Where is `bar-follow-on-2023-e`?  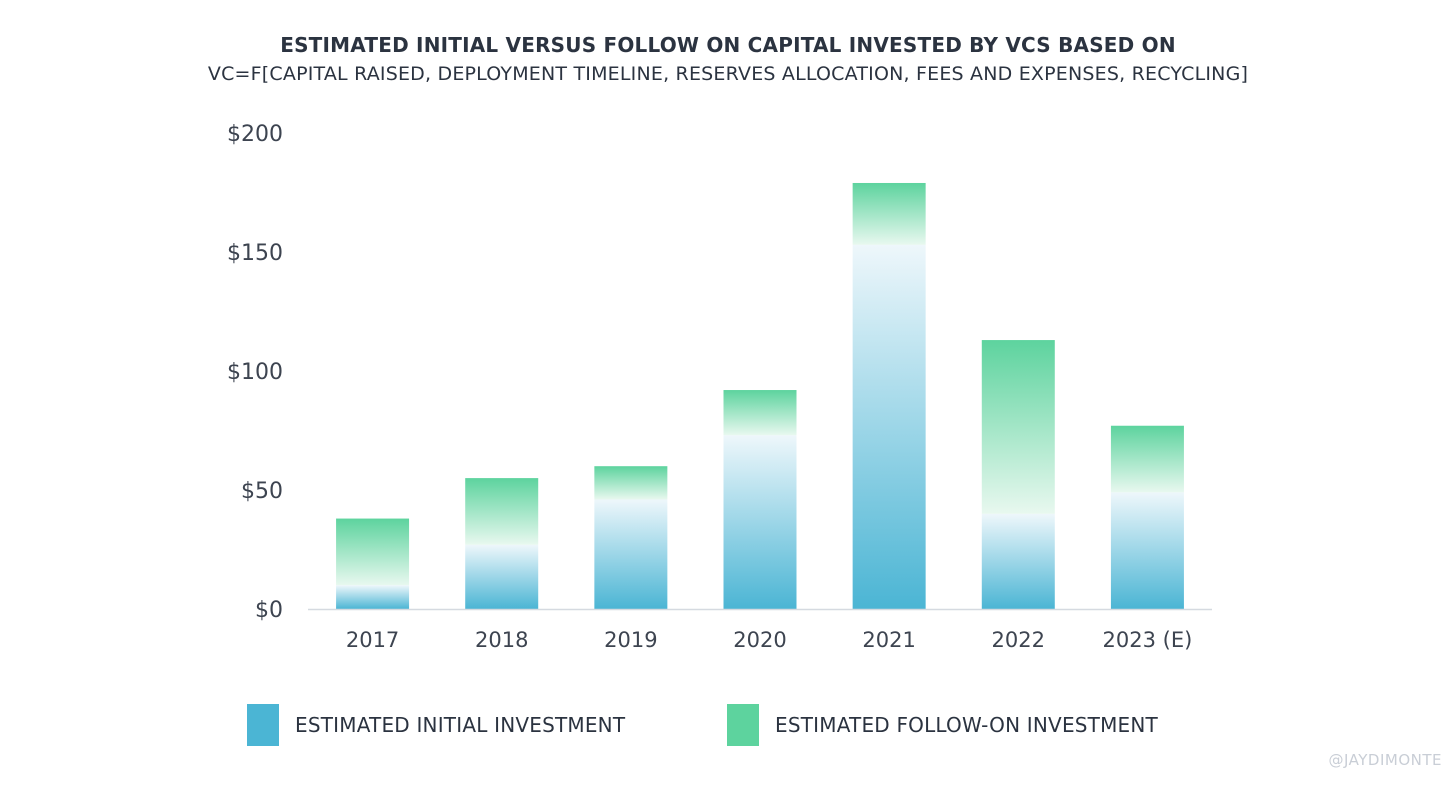 bar-follow-on-2023-e is located at coordinates (1147, 459).